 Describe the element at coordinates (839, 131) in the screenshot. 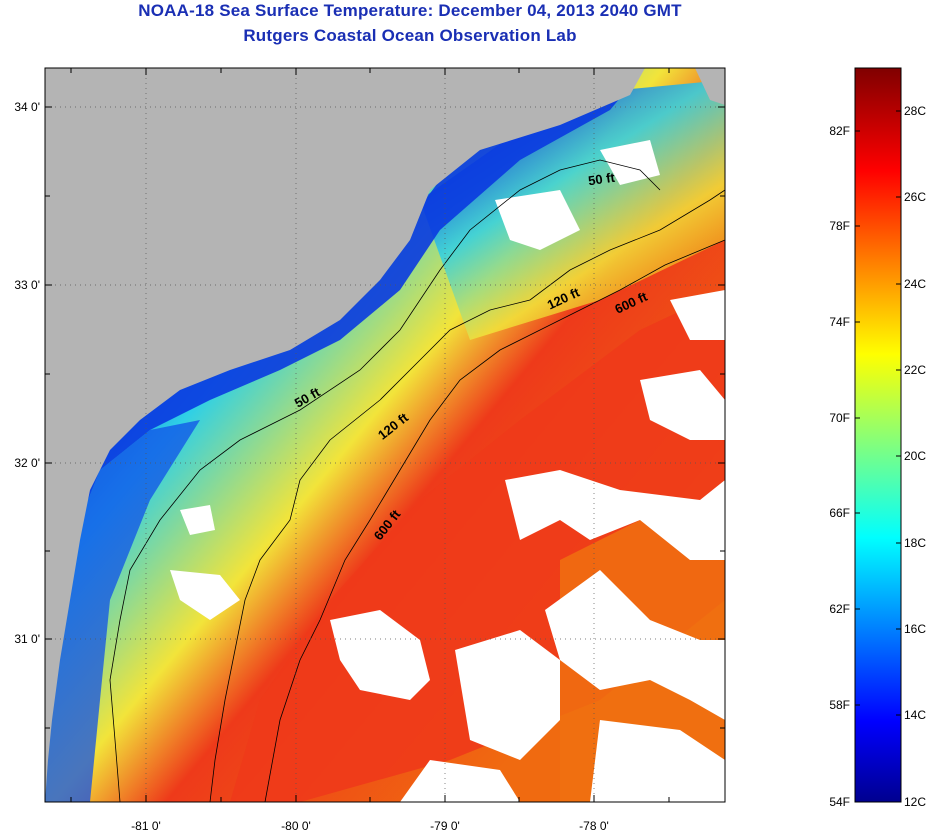

I see `colorbar-f-label: 82F` at that location.